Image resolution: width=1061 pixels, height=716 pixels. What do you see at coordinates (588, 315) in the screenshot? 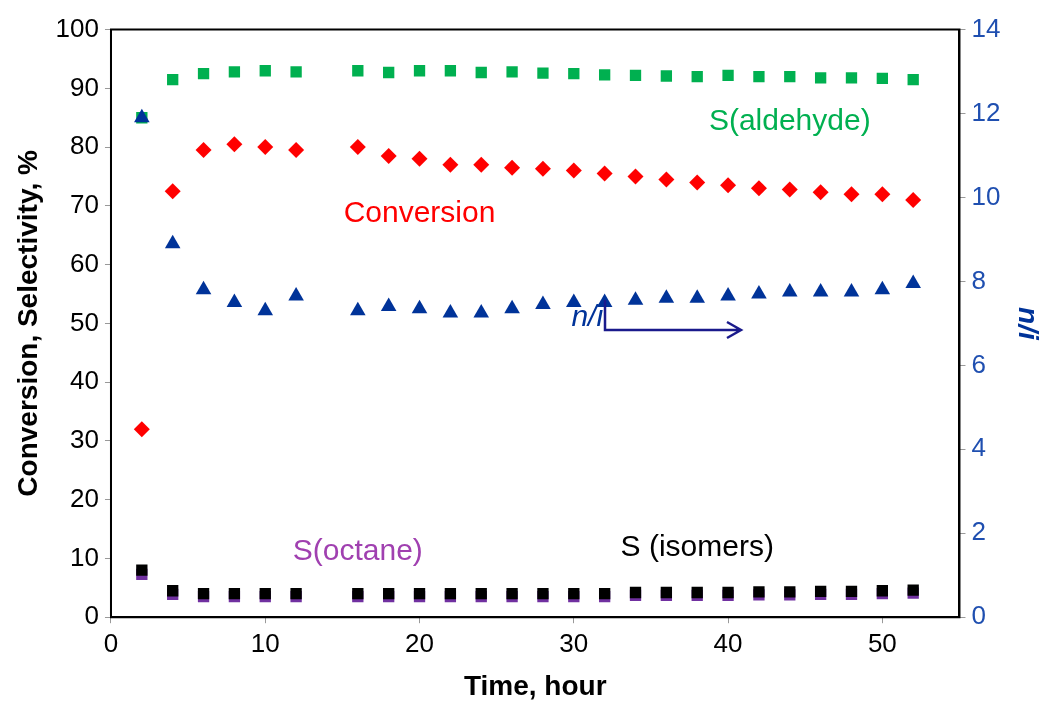
I see `annotation: n/i` at bounding box center [588, 315].